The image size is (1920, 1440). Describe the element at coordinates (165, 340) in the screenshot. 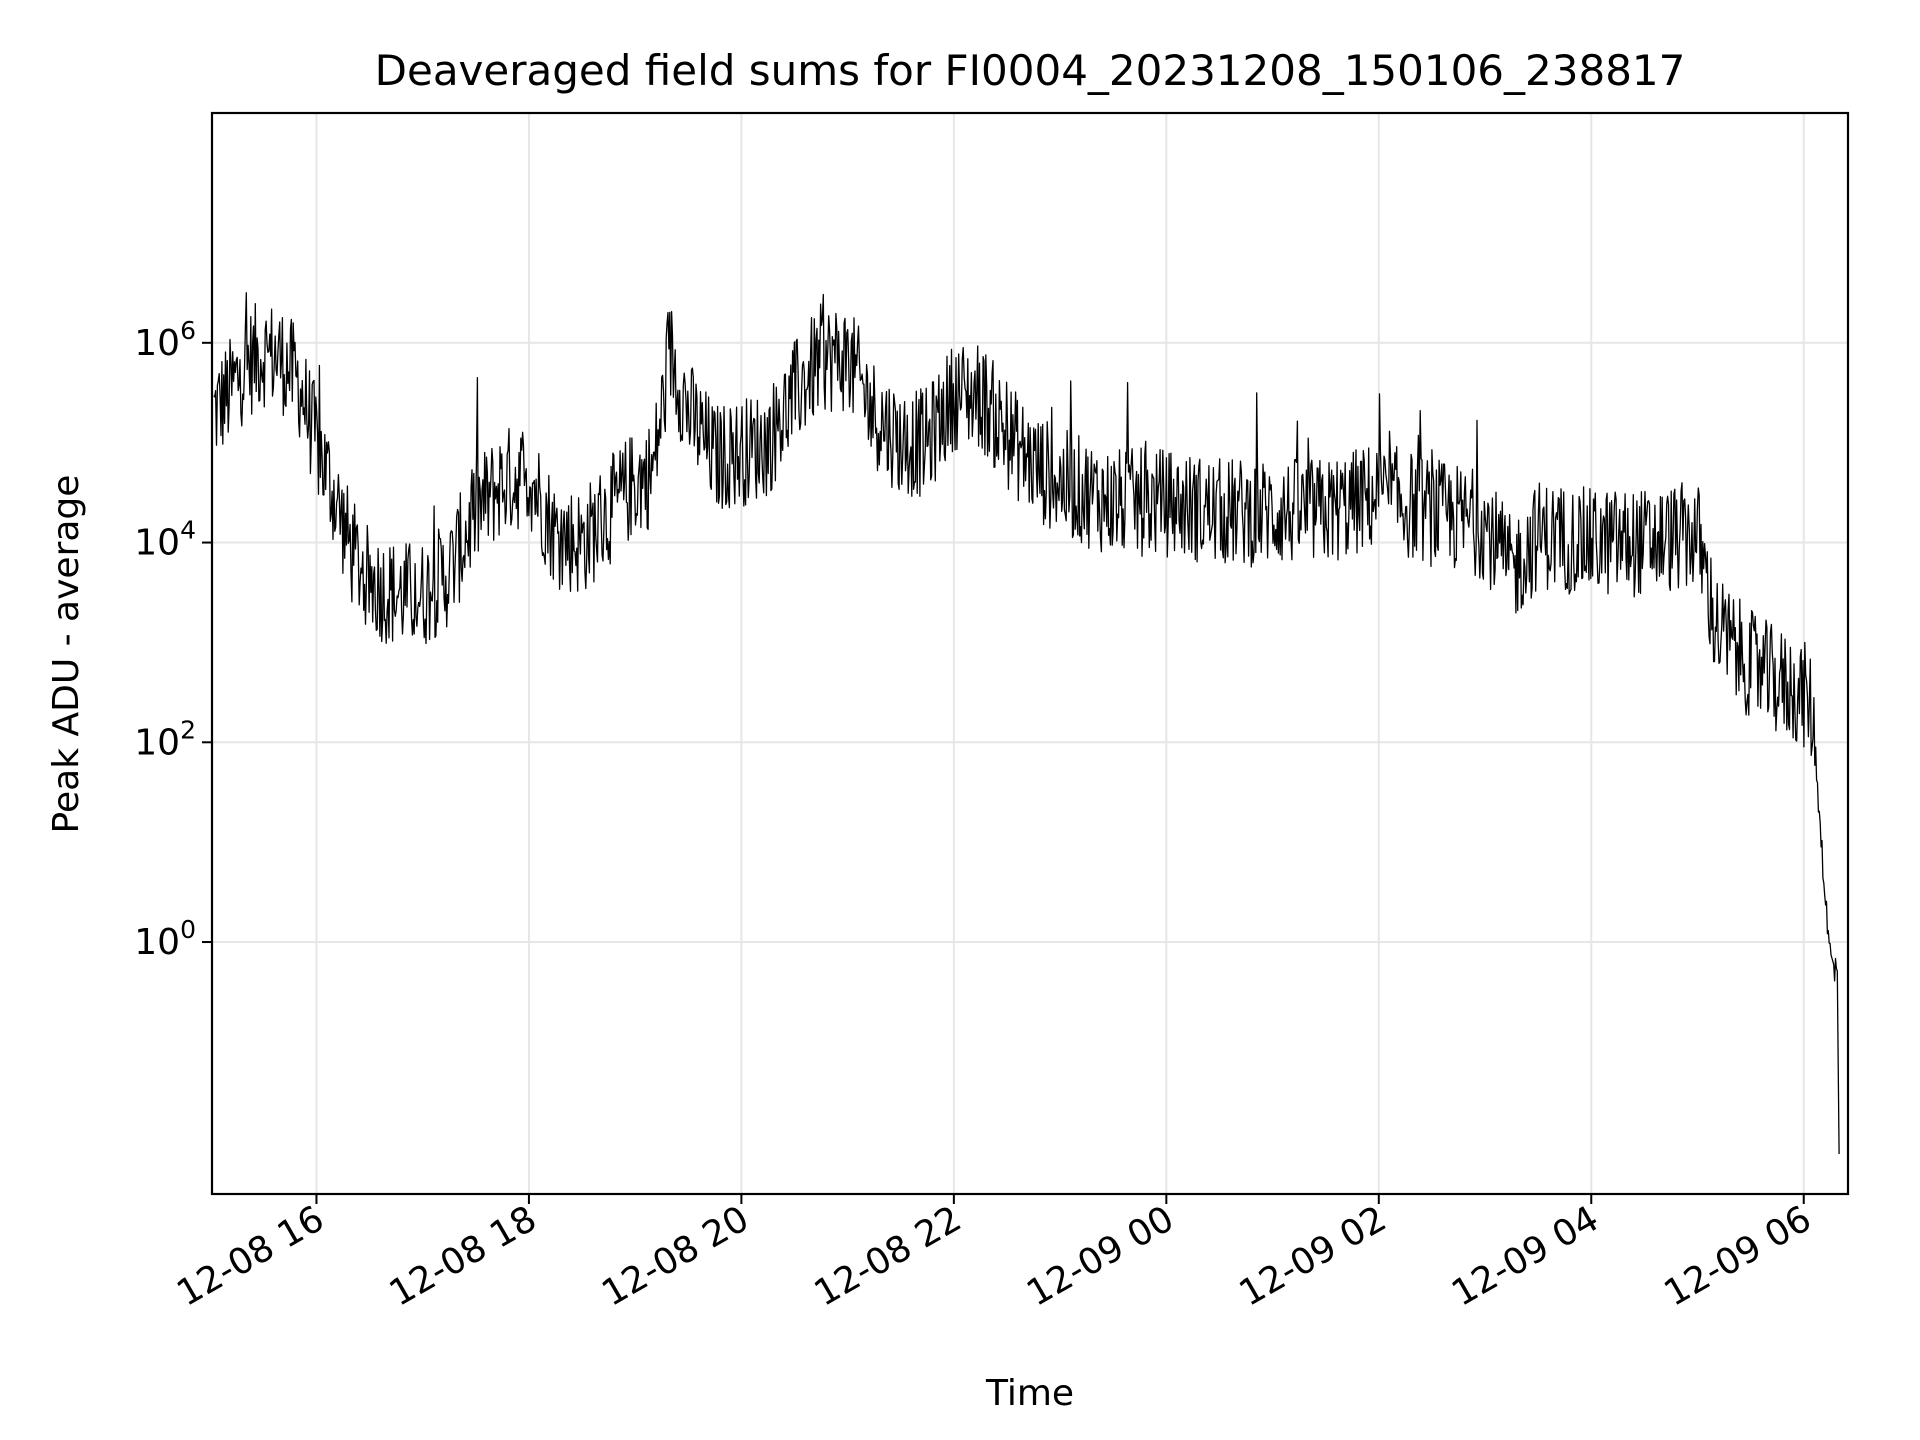

I see `y-tick-label: 10⁶` at that location.